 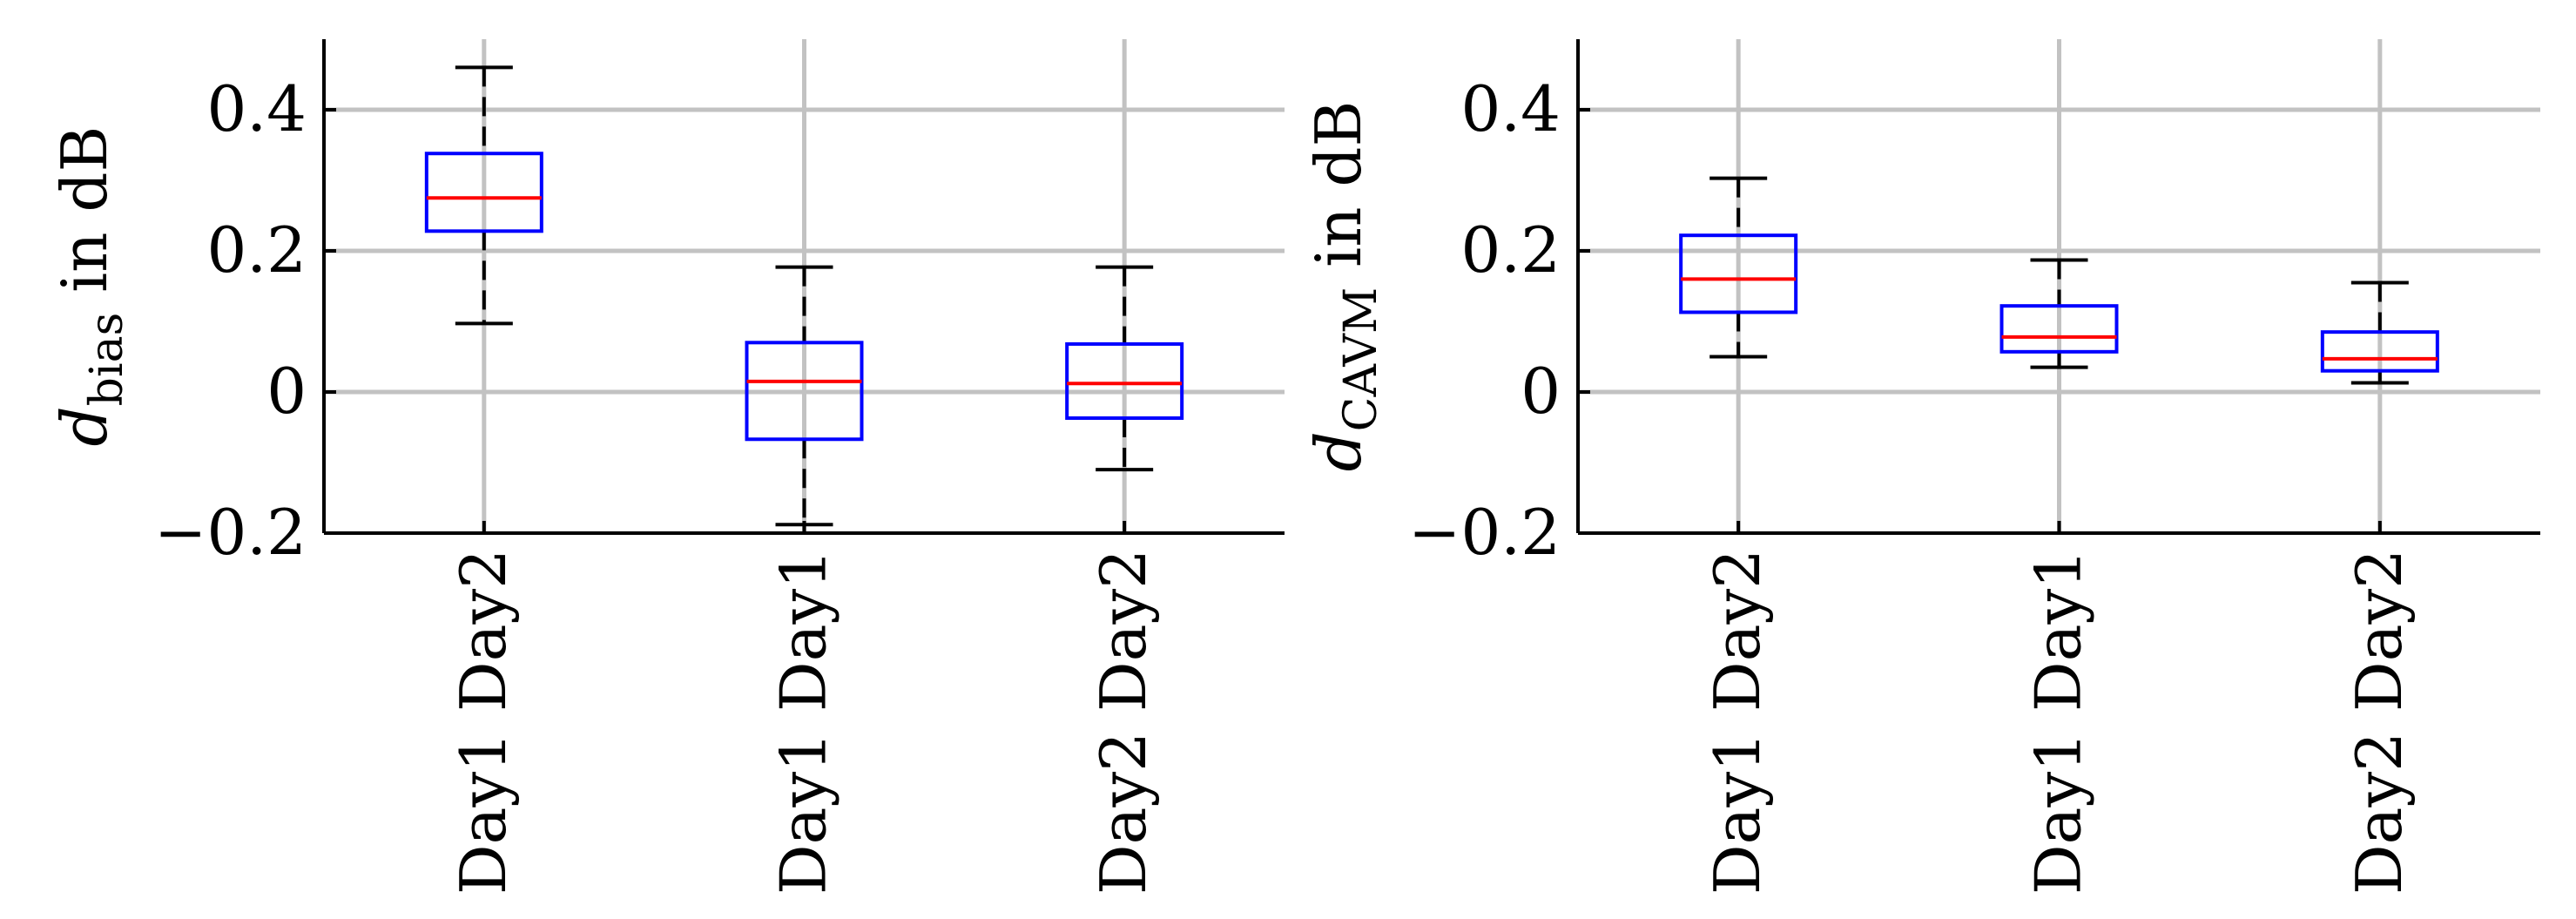 I want to click on y-axis-label-subscript: CAVM, so click(x=1361, y=359).